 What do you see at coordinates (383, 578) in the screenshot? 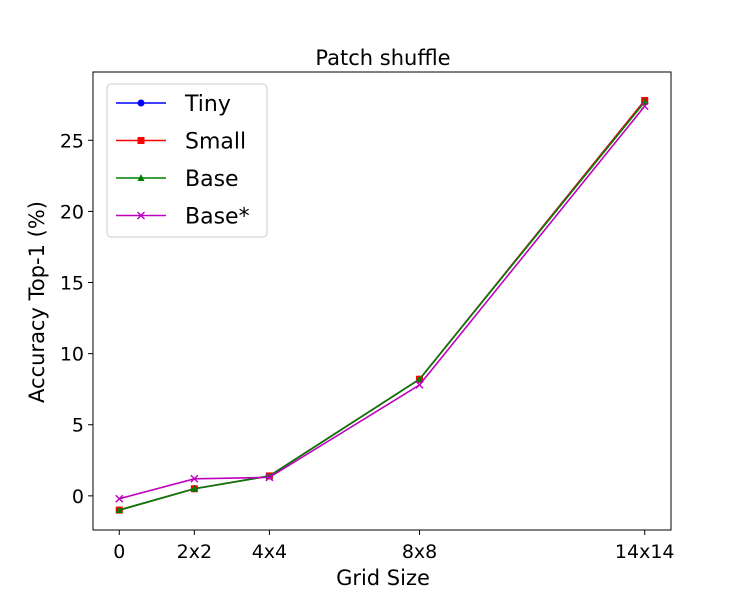
I see `x-axis-label: Grid Size` at bounding box center [383, 578].